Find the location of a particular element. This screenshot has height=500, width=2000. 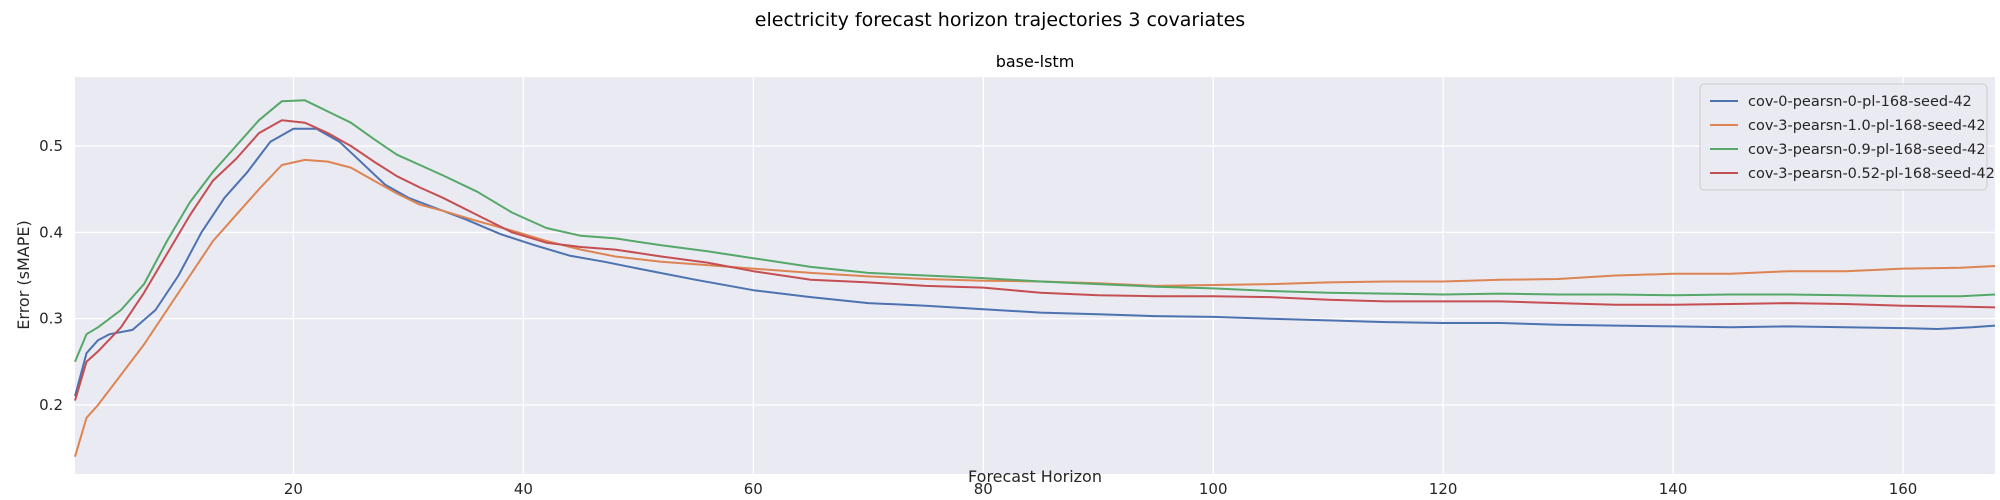

legend-label: cov-3-pearsn-0.9-pl-168-seed-42 is located at coordinates (1867, 150).